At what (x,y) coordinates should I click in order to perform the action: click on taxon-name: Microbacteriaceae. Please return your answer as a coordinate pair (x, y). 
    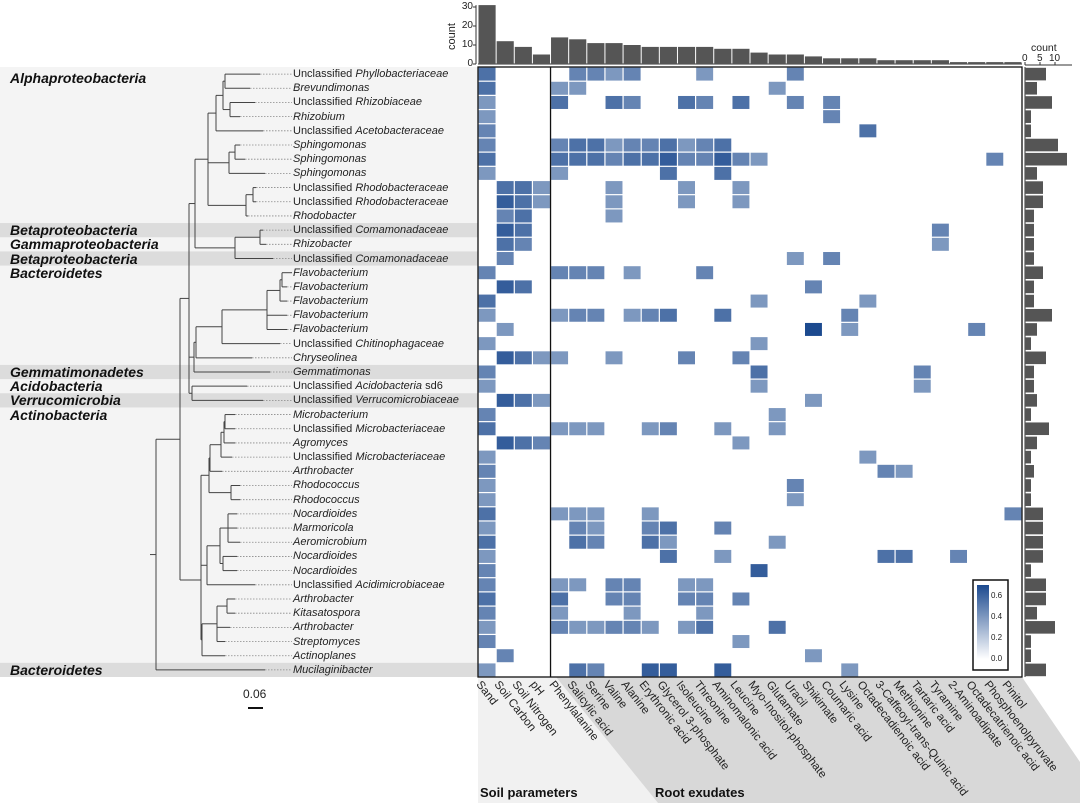
    Looking at the image, I should click on (400, 428).